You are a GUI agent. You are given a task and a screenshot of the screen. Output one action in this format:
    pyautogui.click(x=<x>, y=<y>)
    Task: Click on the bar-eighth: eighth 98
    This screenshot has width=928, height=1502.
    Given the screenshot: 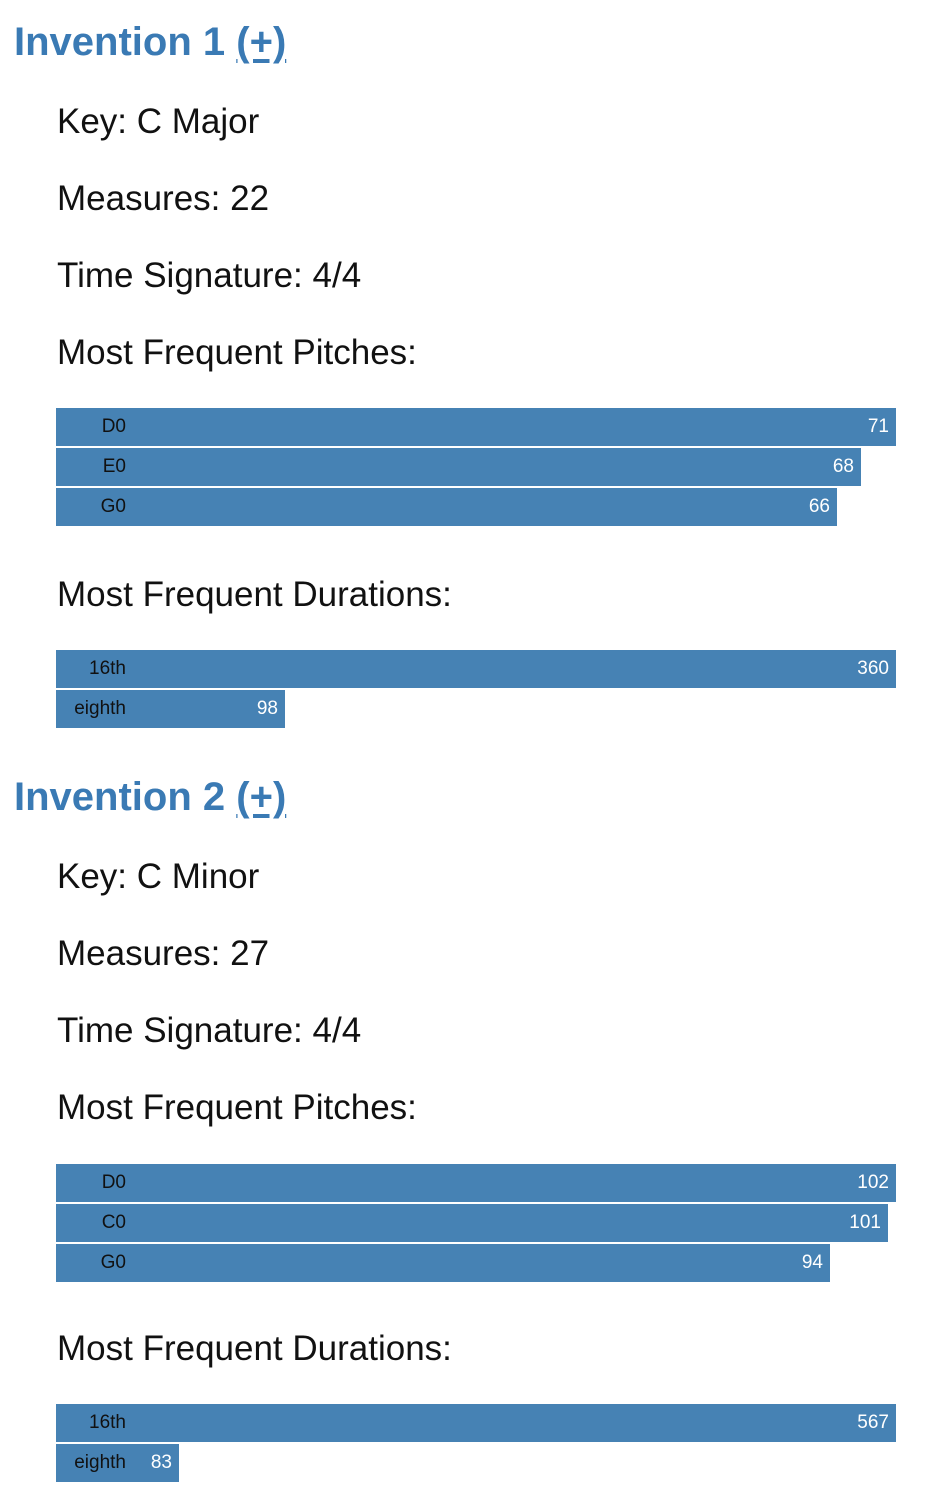 What is the action you would take?
    pyautogui.click(x=170, y=709)
    